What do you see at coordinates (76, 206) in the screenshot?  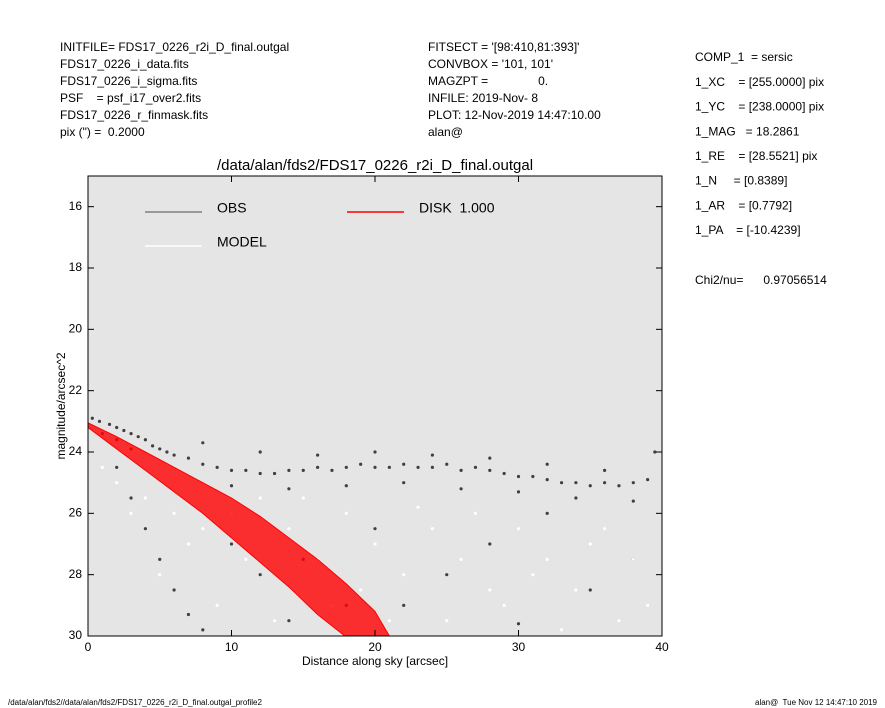 I see `y-tick-label: 16` at bounding box center [76, 206].